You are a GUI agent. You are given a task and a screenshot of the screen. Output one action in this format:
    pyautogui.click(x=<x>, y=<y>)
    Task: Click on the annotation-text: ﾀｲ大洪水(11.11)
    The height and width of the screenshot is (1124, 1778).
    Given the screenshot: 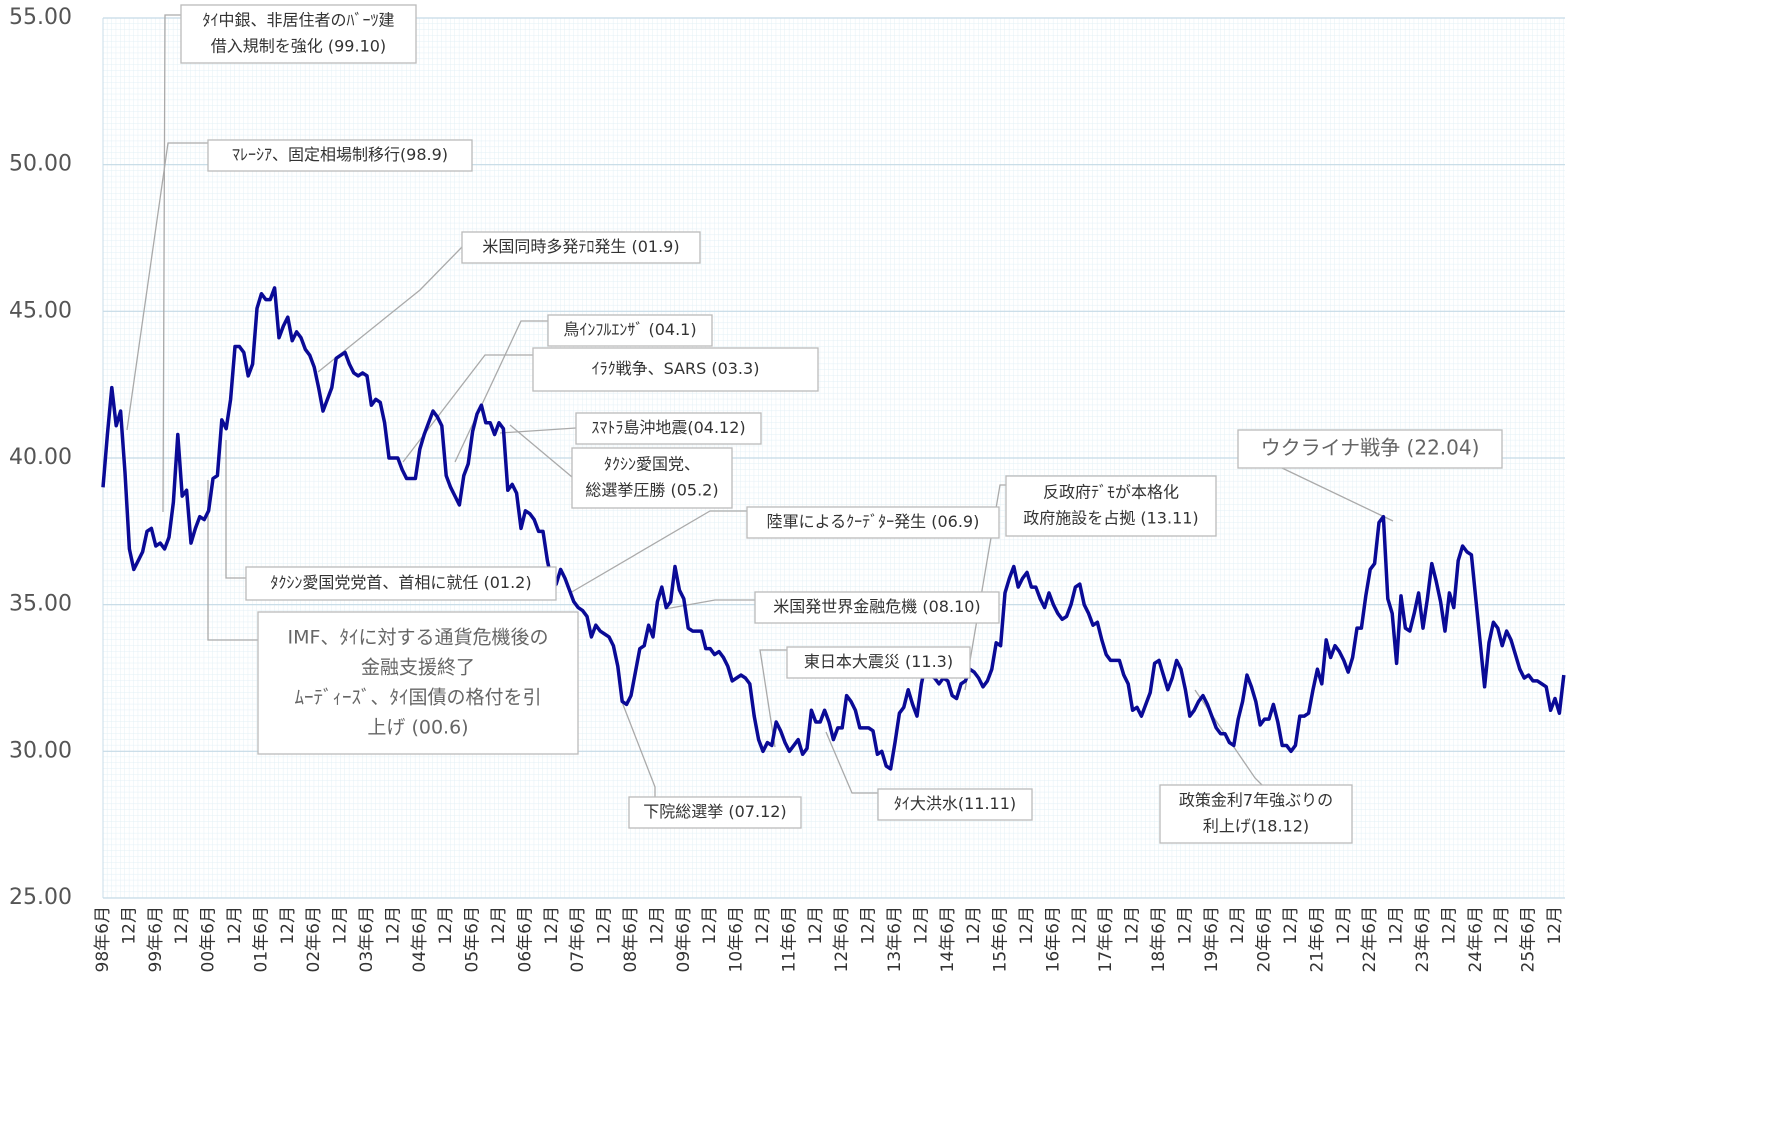 What is the action you would take?
    pyautogui.click(x=955, y=803)
    